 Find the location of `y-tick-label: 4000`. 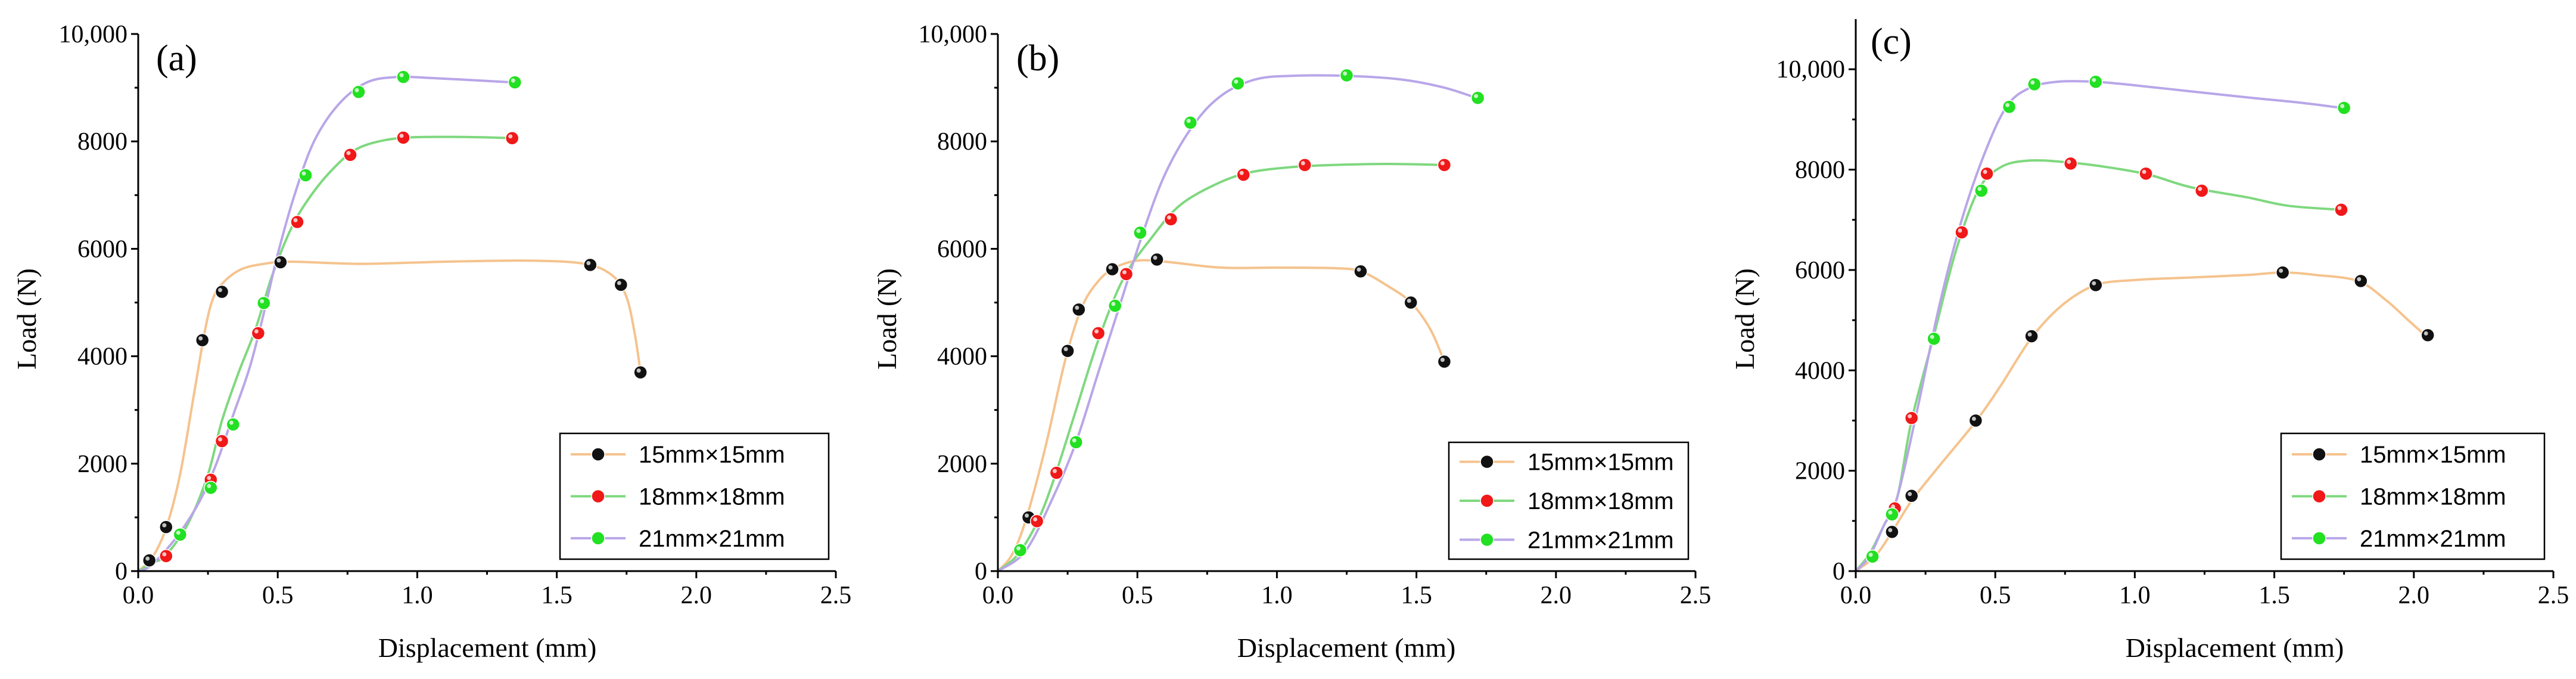

y-tick-label: 4000 is located at coordinates (102, 357).